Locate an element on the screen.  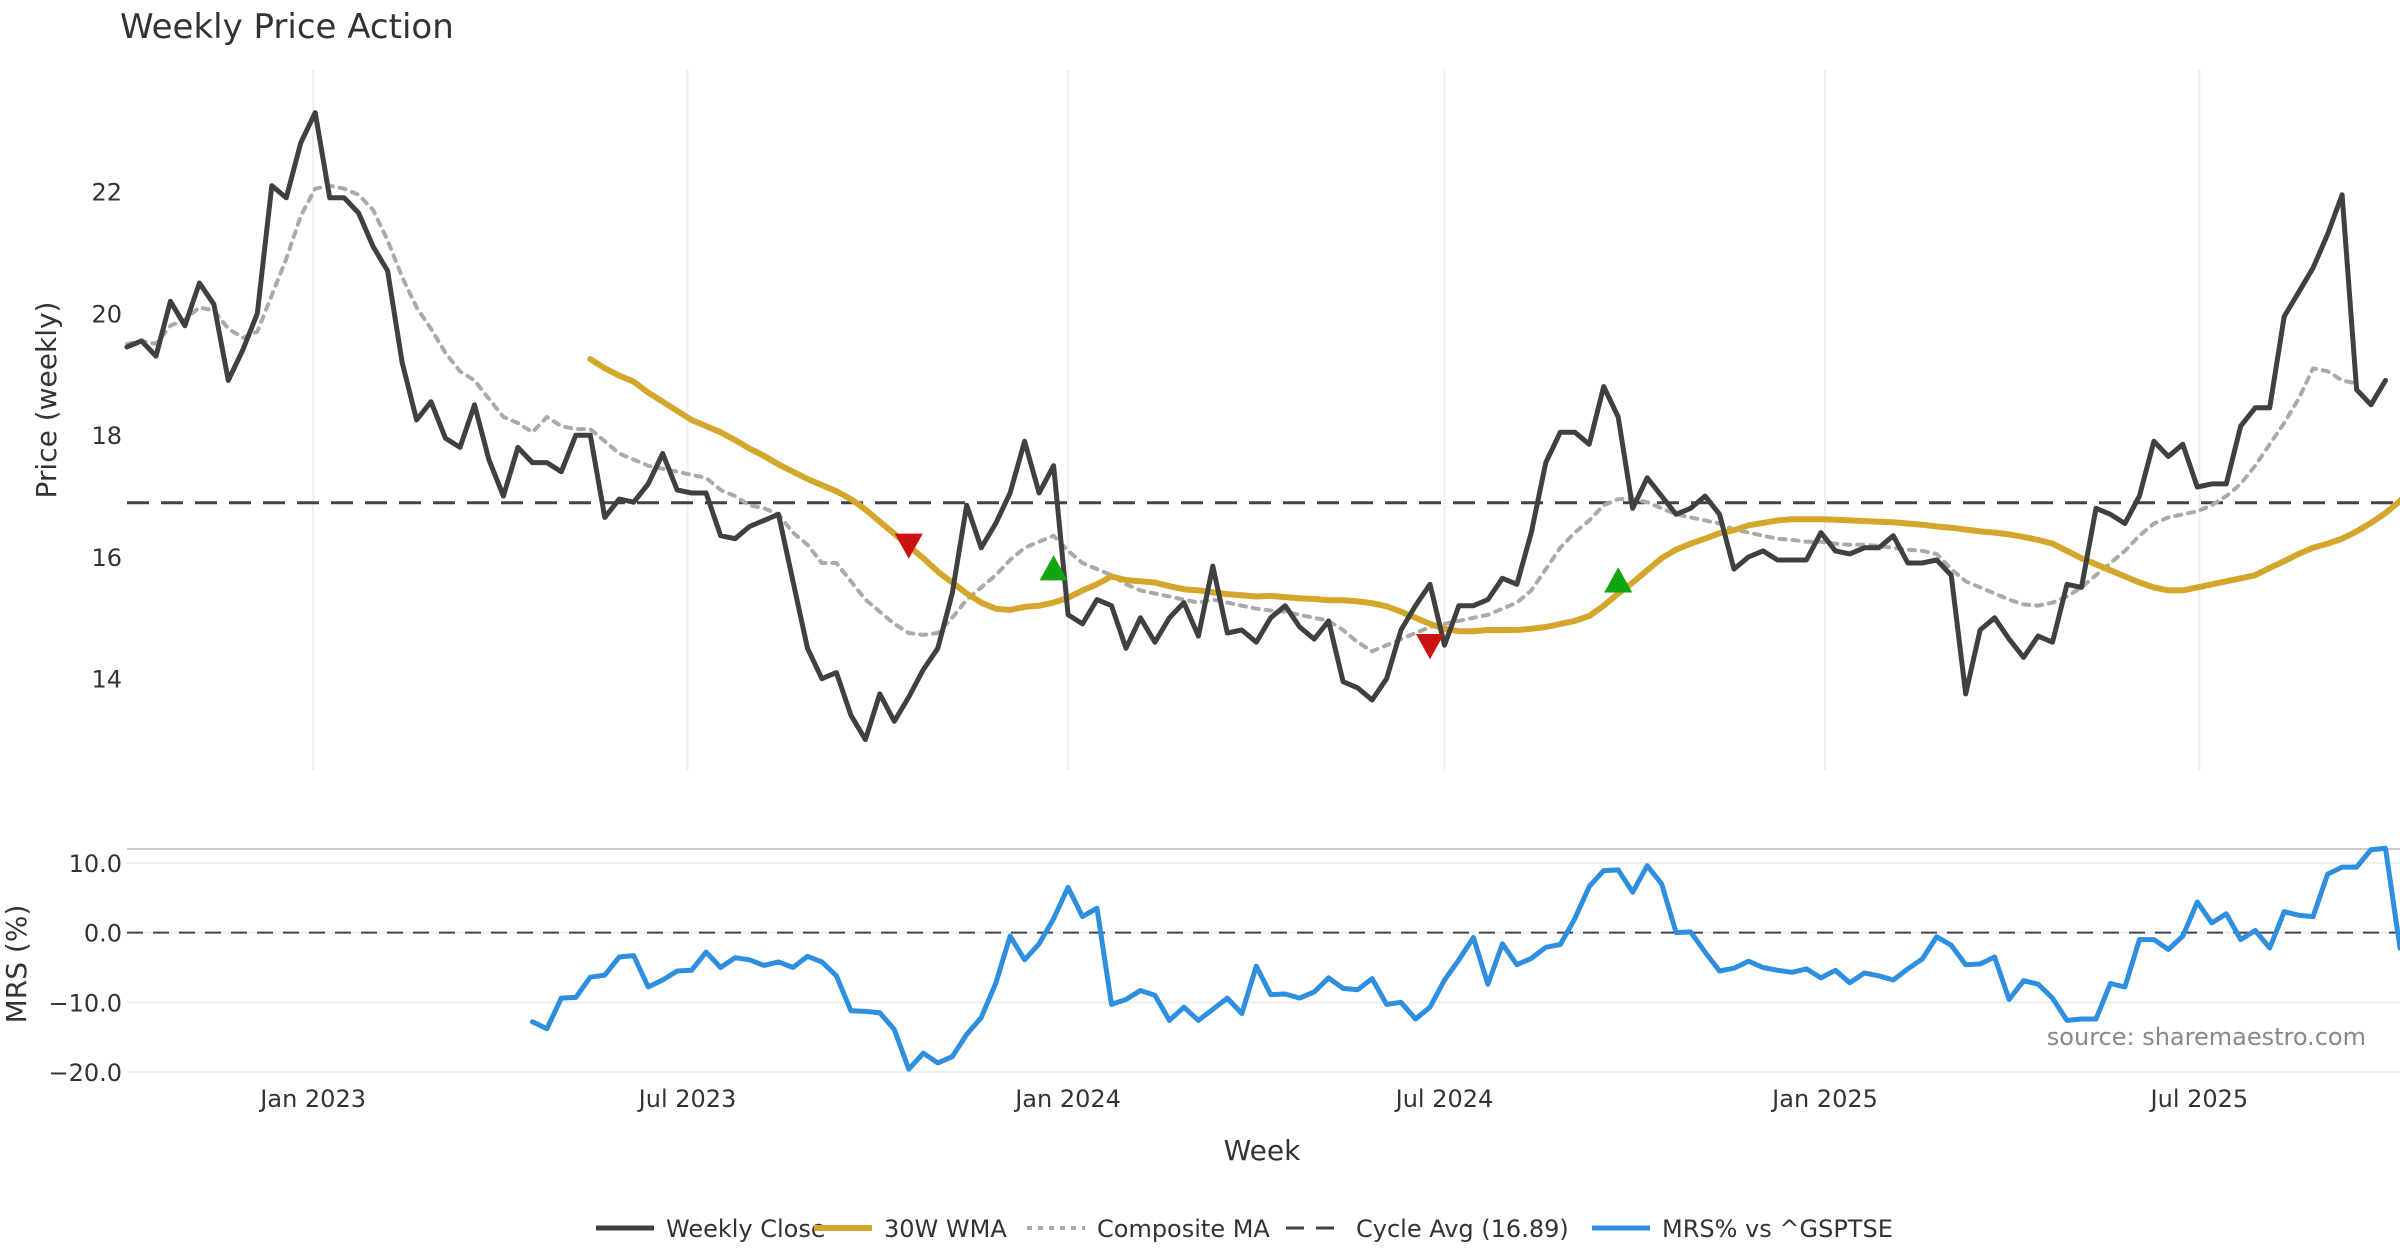
mrs-y-tick-0: −20.0 is located at coordinates (85, 1073).